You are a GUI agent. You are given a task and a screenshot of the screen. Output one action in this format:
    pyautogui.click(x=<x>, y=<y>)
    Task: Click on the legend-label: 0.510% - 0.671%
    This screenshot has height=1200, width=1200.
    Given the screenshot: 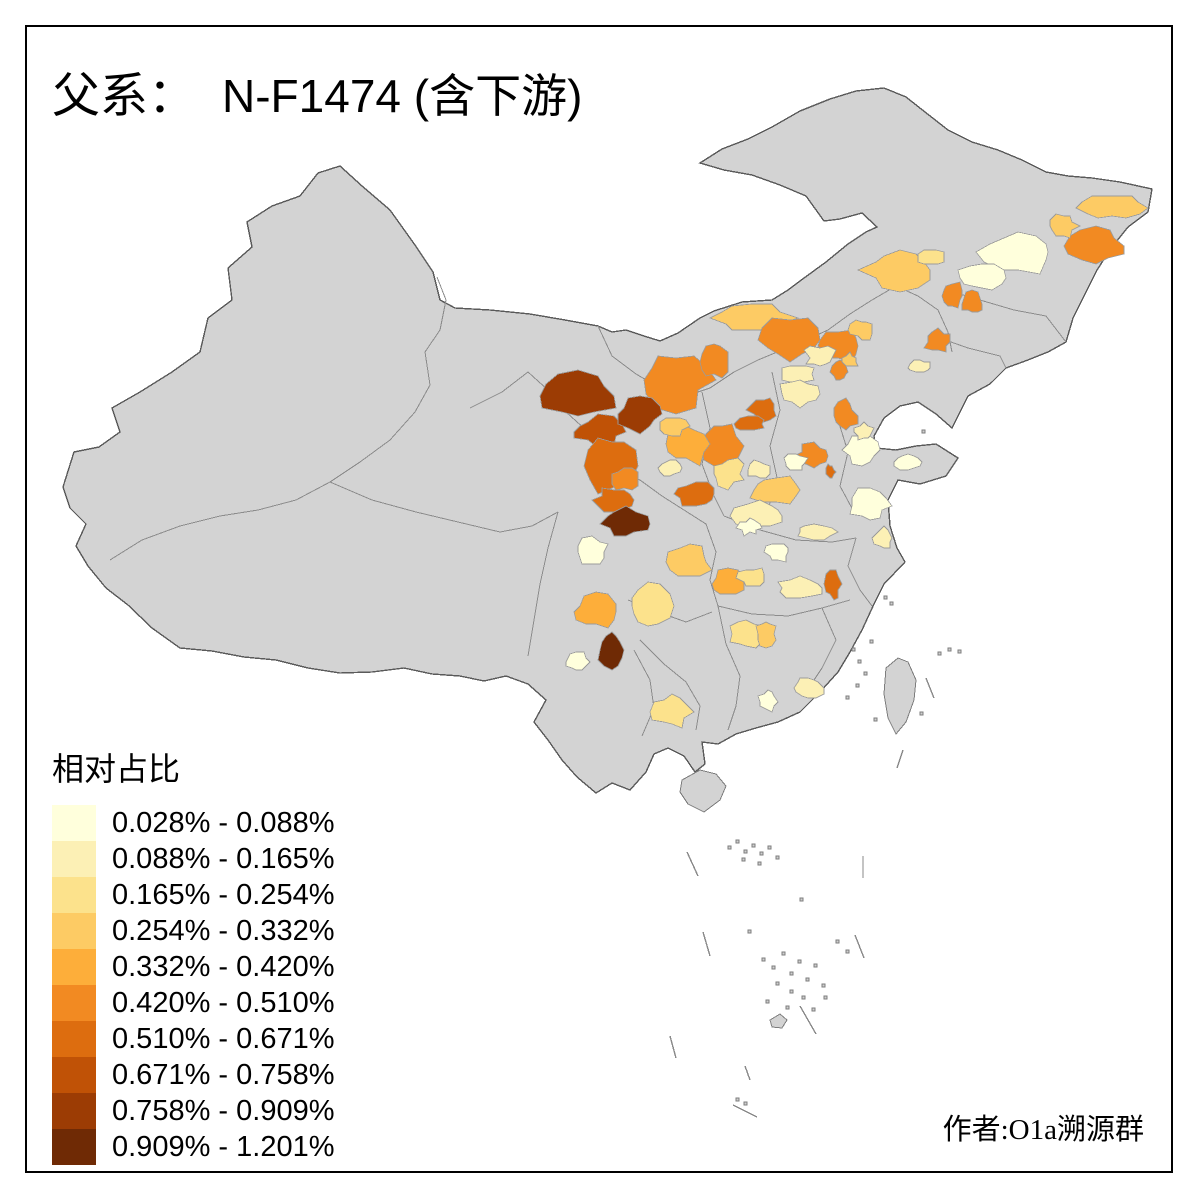 What is the action you would take?
    pyautogui.click(x=223, y=1038)
    